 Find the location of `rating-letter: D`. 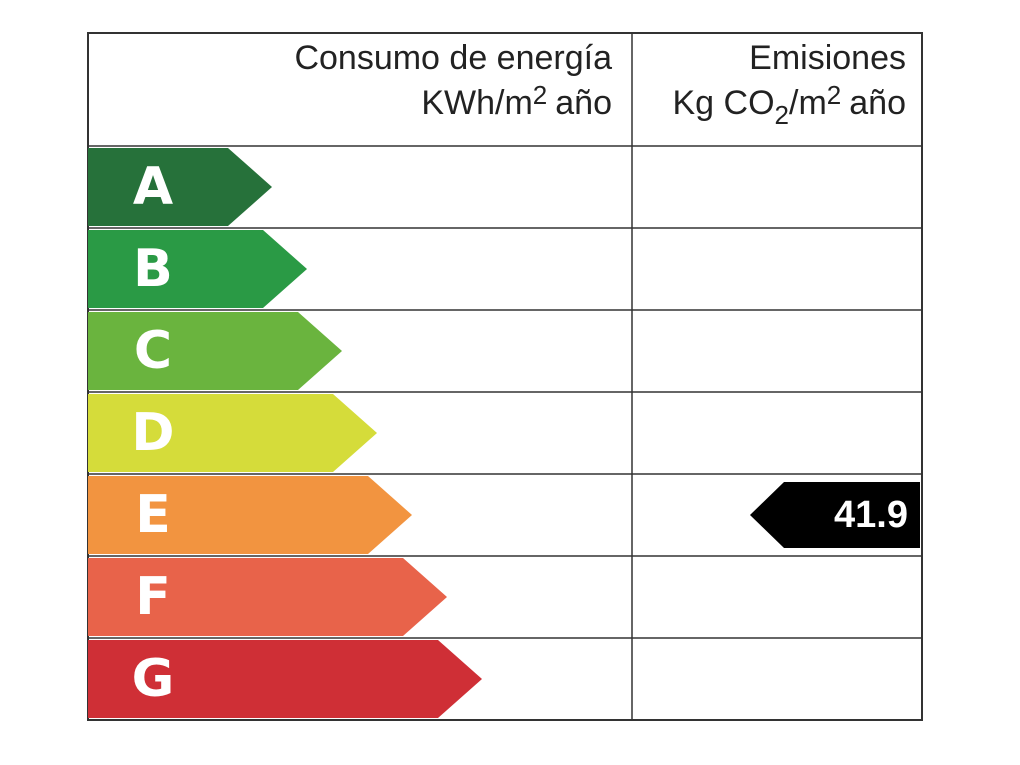

rating-letter: D is located at coordinates (152, 433).